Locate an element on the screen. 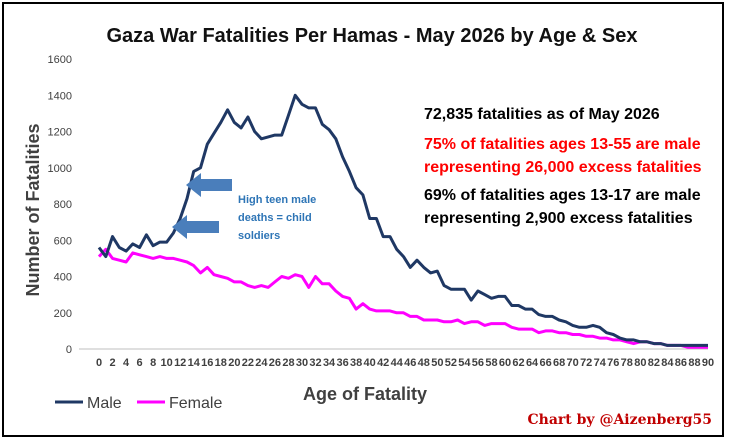  x-tick-label: 88 is located at coordinates (694, 363).